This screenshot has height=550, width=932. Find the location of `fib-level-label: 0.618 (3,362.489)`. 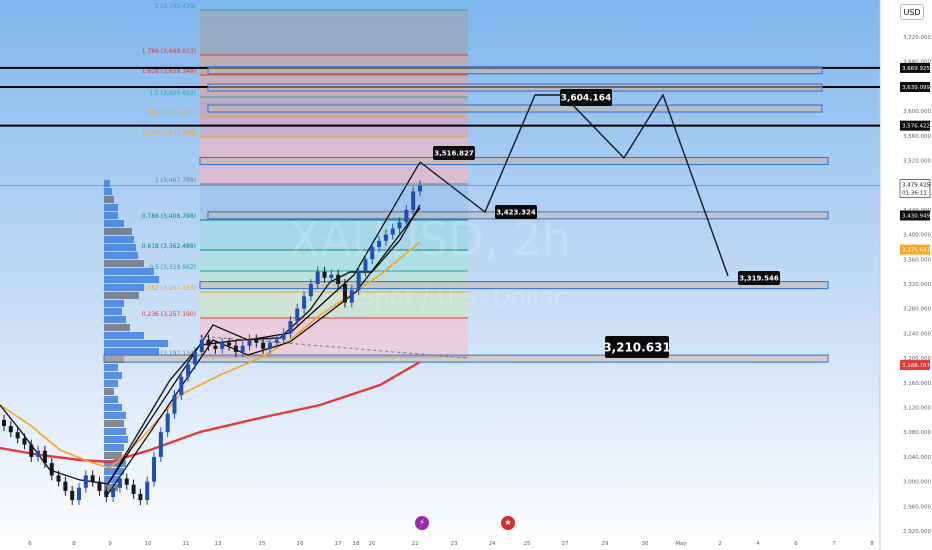

fib-level-label: 0.618 (3,362.489) is located at coordinates (169, 246).